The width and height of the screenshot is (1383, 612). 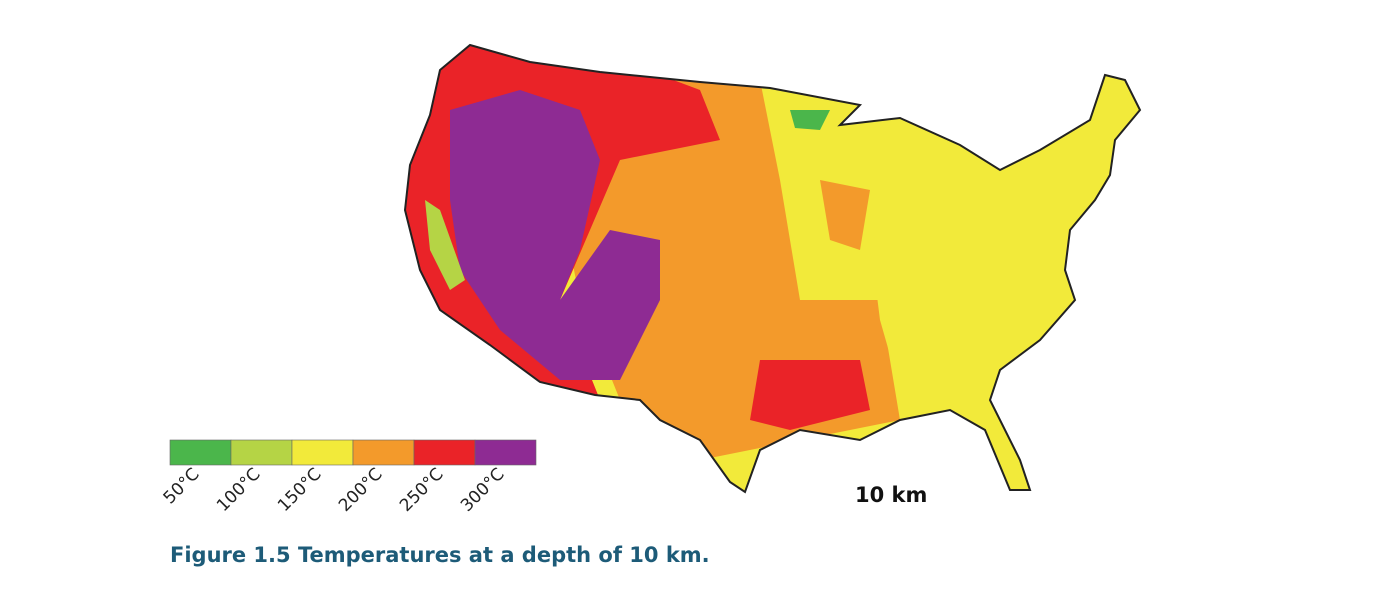 I want to click on legend-label: 150°C, so click(x=299, y=489).